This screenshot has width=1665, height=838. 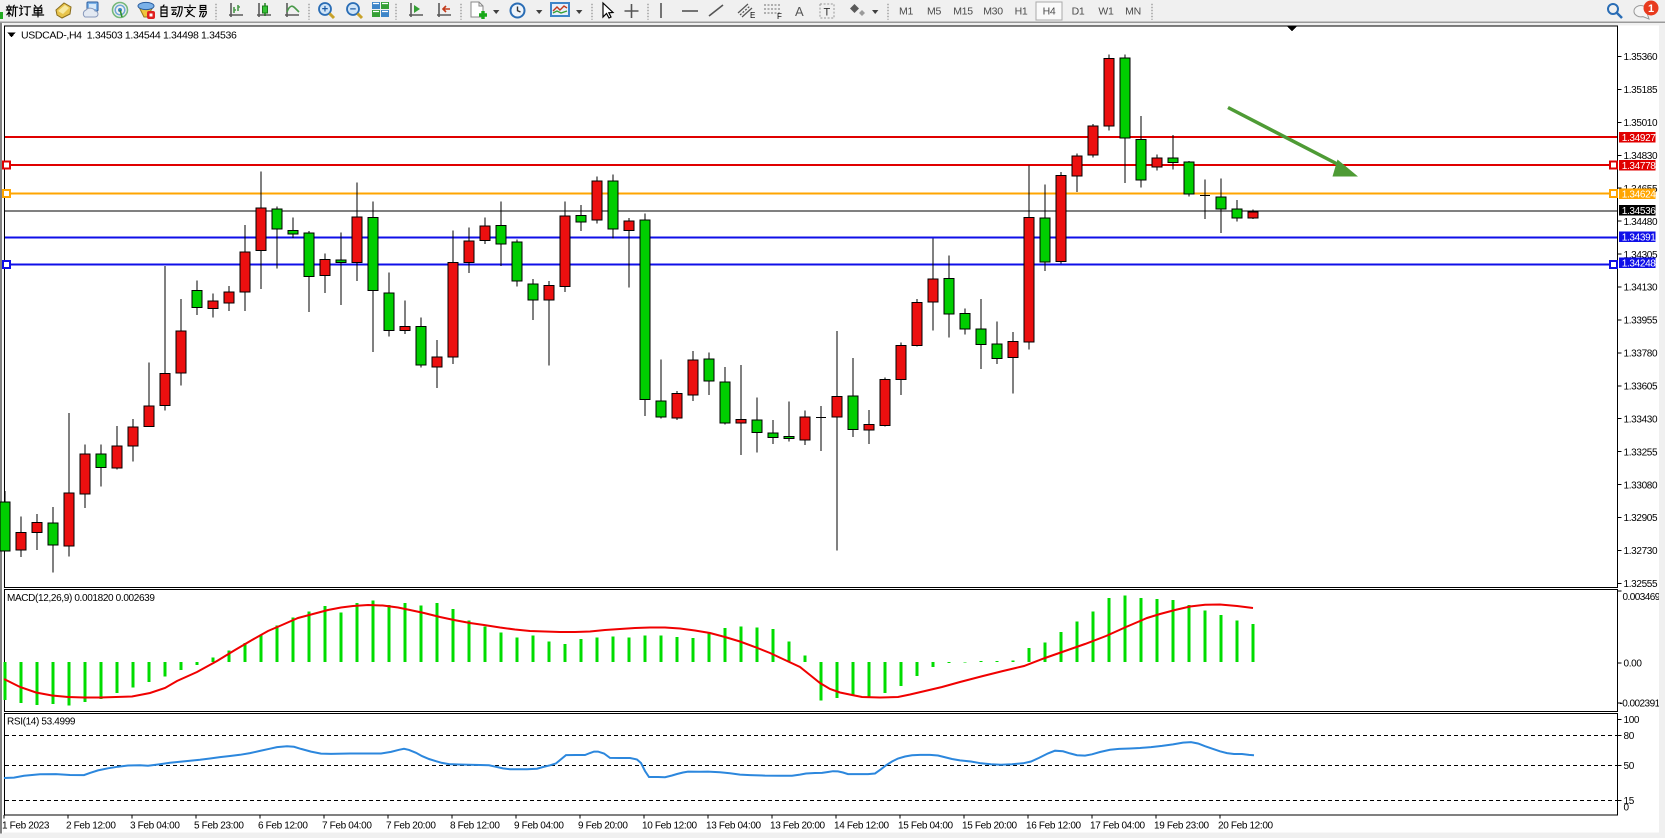 What do you see at coordinates (81, 598) in the screenshot?
I see `svg-text:MACD(12,26,9) 0.001820 0.00263: MACD(12,26,9) 0.001820 0.002639` at bounding box center [81, 598].